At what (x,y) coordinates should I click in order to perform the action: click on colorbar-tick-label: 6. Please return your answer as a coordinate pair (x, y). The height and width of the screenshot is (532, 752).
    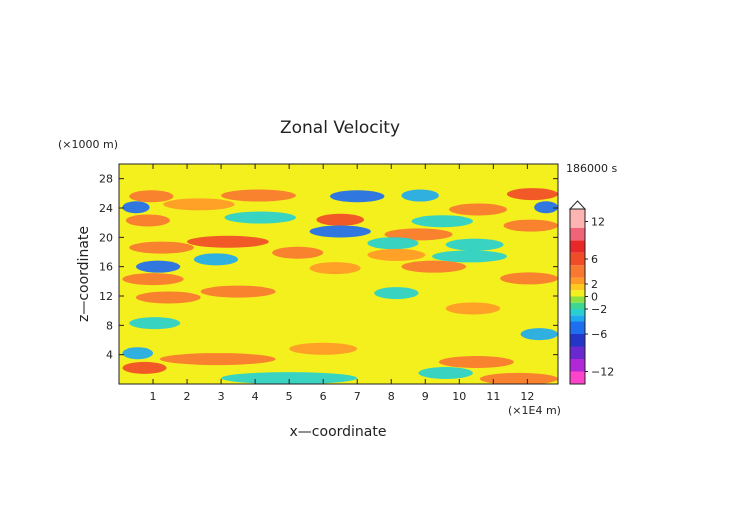
    Looking at the image, I should click on (594, 259).